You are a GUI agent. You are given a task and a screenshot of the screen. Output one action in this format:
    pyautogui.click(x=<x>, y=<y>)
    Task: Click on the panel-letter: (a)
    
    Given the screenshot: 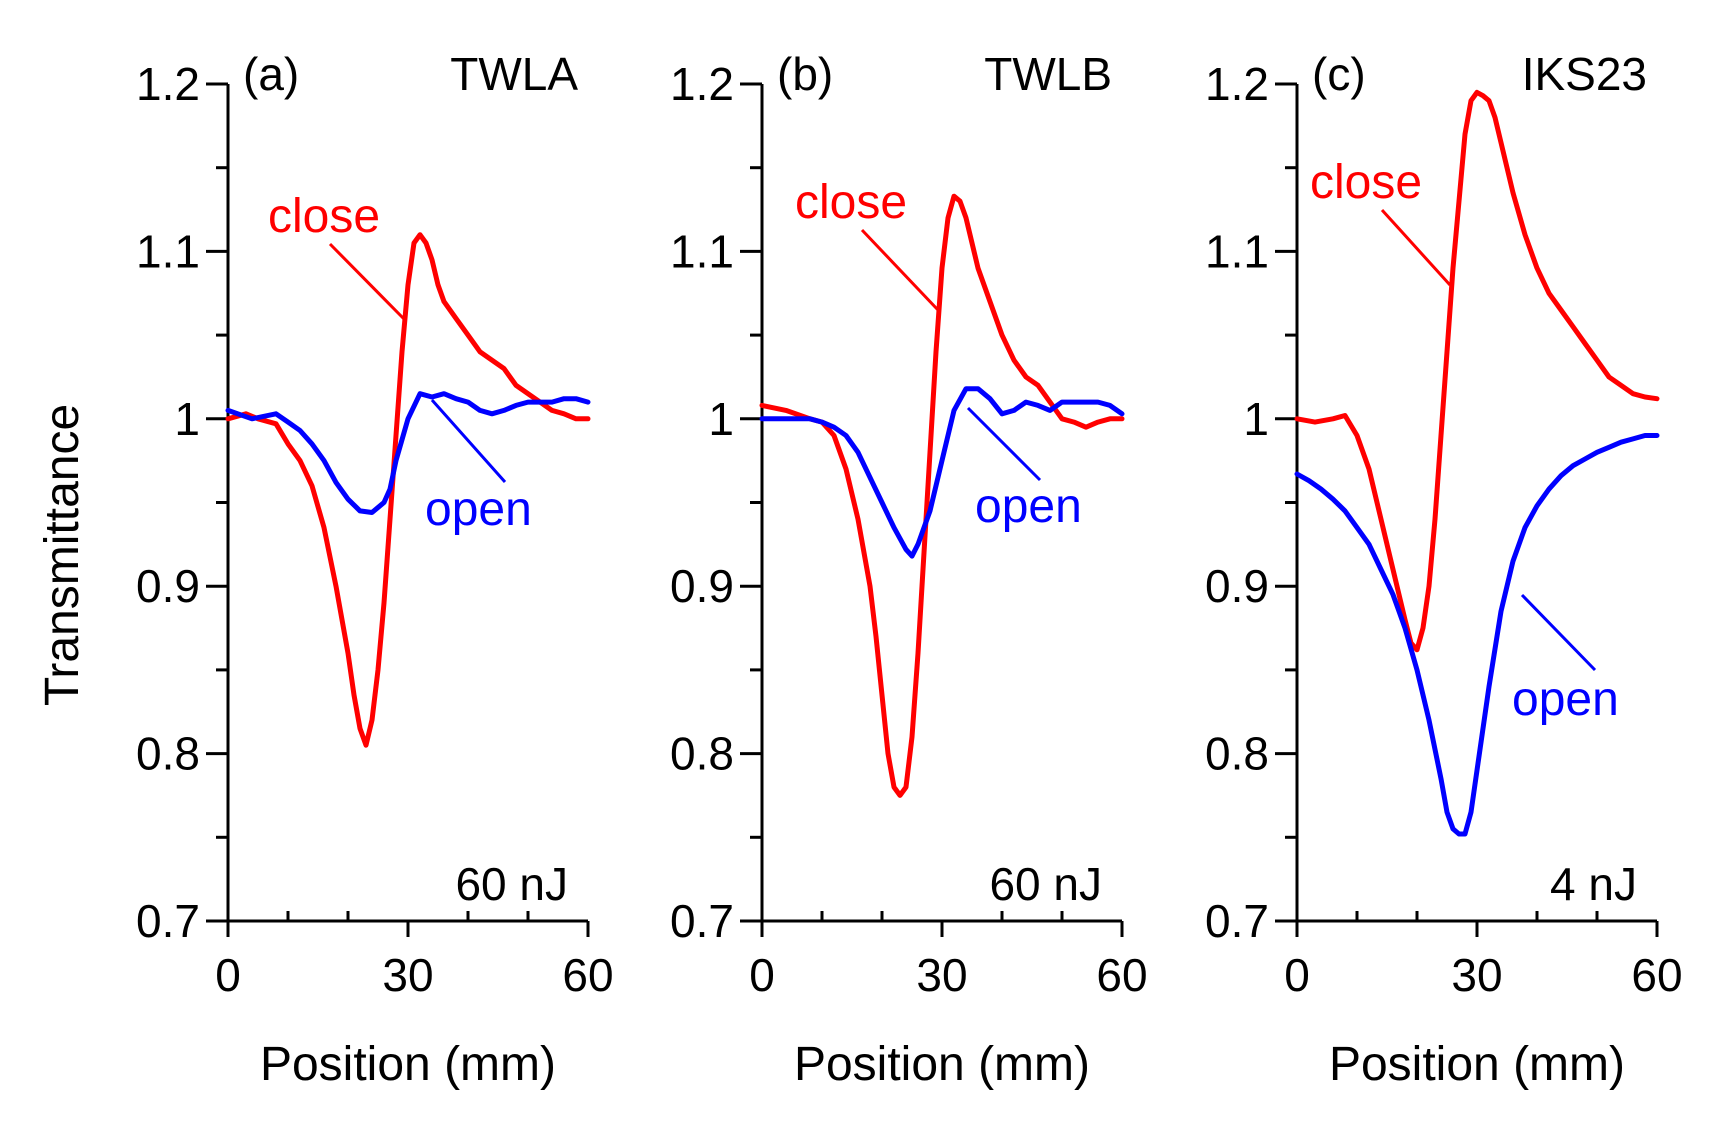 What is the action you would take?
    pyautogui.click(x=271, y=74)
    